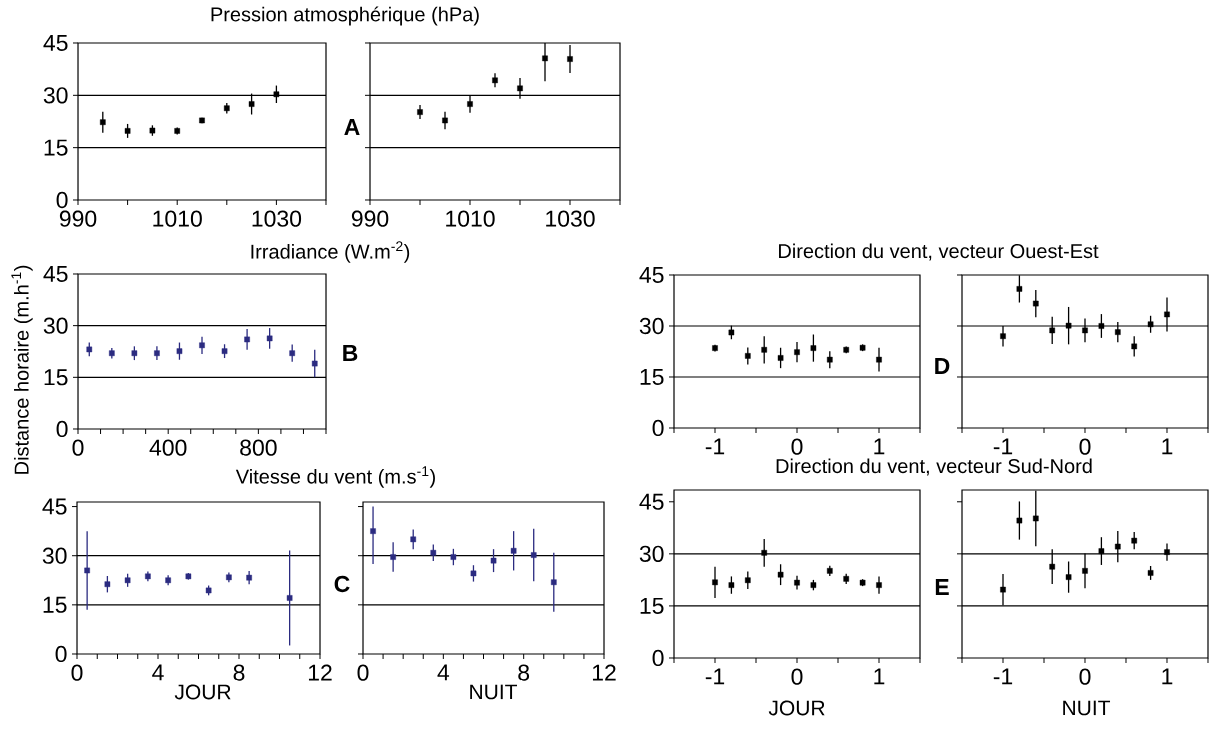 This screenshot has width=1211, height=733. What do you see at coordinates (168, 447) in the screenshot?
I see `x-tick-label: 400` at bounding box center [168, 447].